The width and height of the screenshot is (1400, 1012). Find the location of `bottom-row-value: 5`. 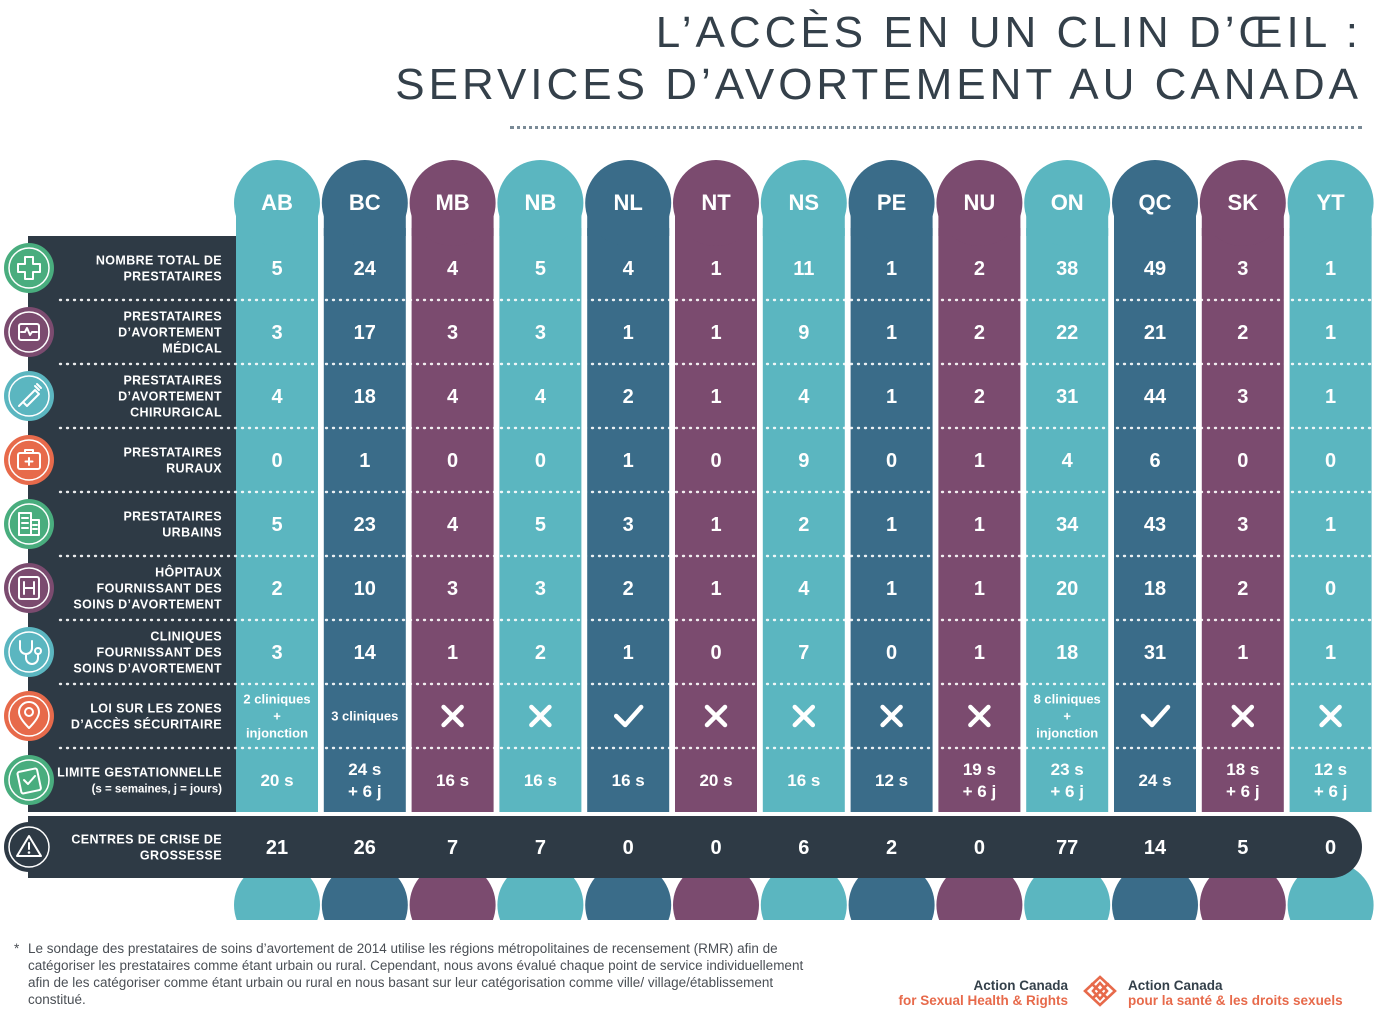

bottom-row-value: 5 is located at coordinates (1242, 848).